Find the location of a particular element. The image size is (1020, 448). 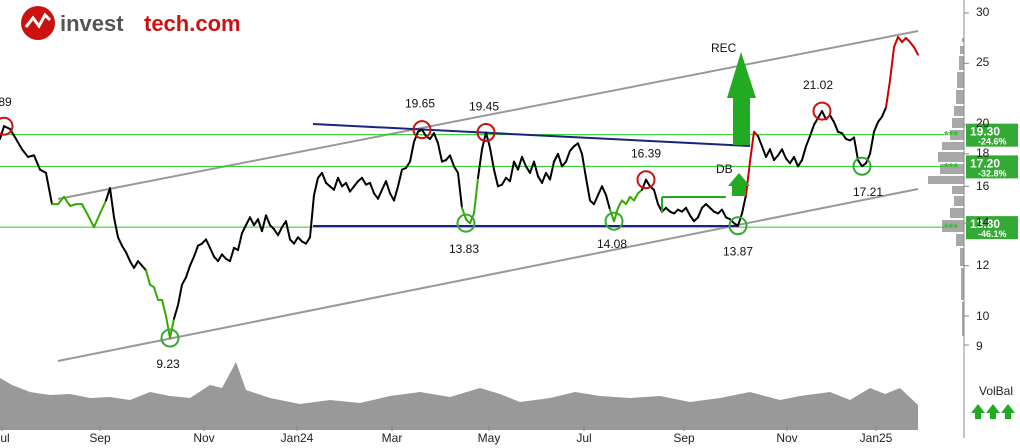

price-label: 19.65 is located at coordinates (420, 104).